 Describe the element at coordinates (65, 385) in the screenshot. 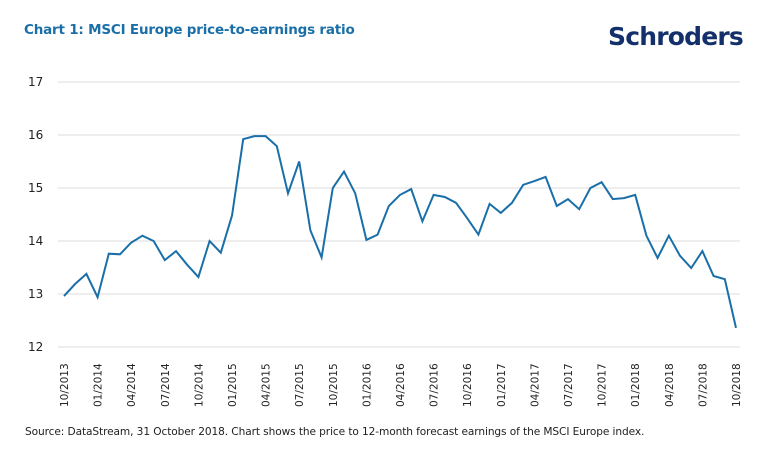

I see `x-tick-label: 10/2013` at that location.